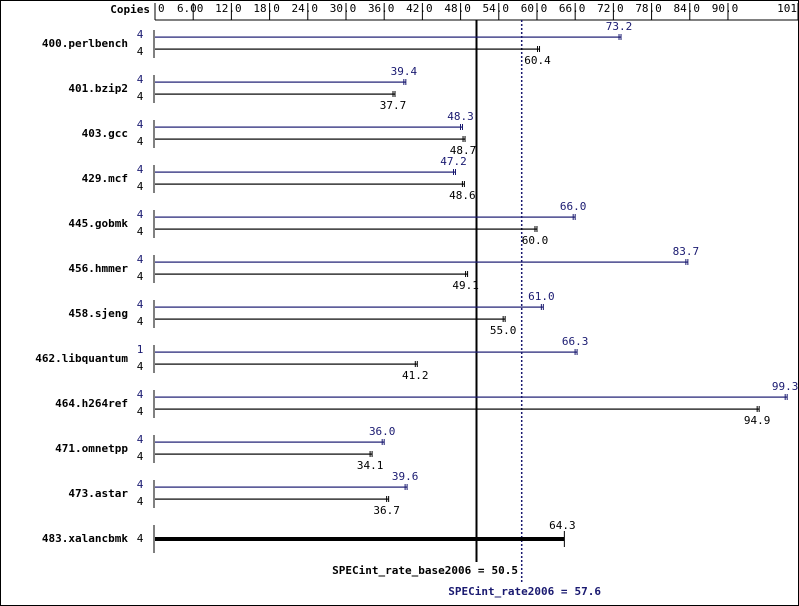 Image resolution: width=799 pixels, height=606 pixels. I want to click on value-label: 60.0, so click(535, 240).